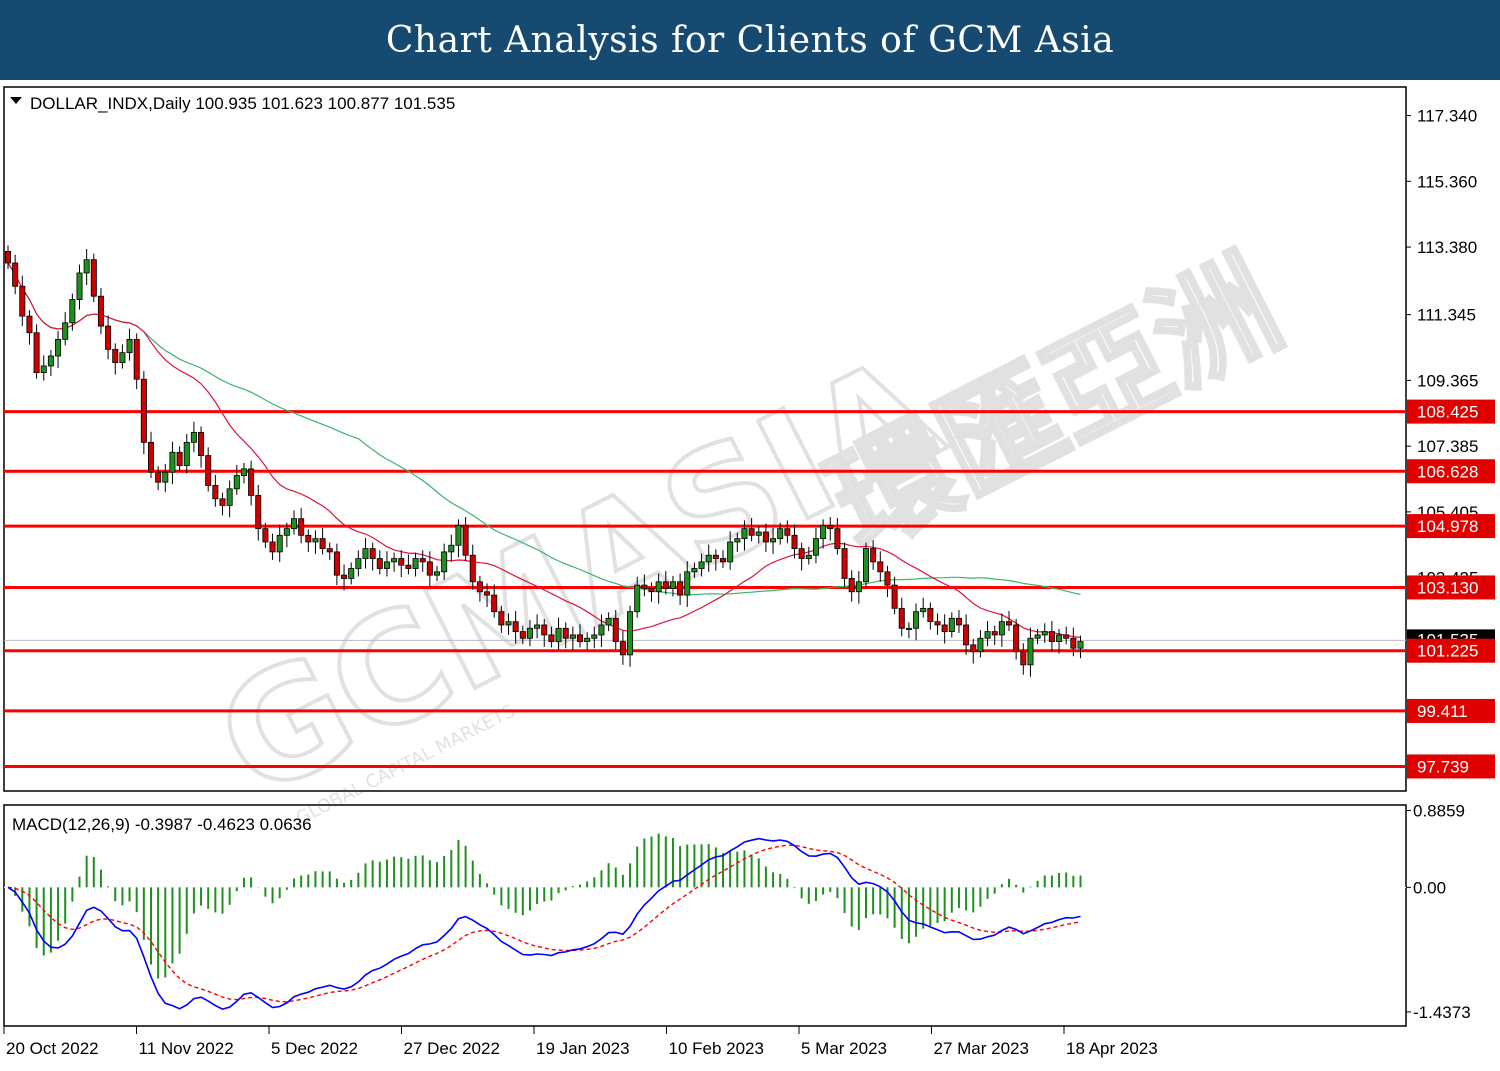 This screenshot has width=1500, height=1071. What do you see at coordinates (1447, 380) in the screenshot?
I see `price-ytick-label: 109.365` at bounding box center [1447, 380].